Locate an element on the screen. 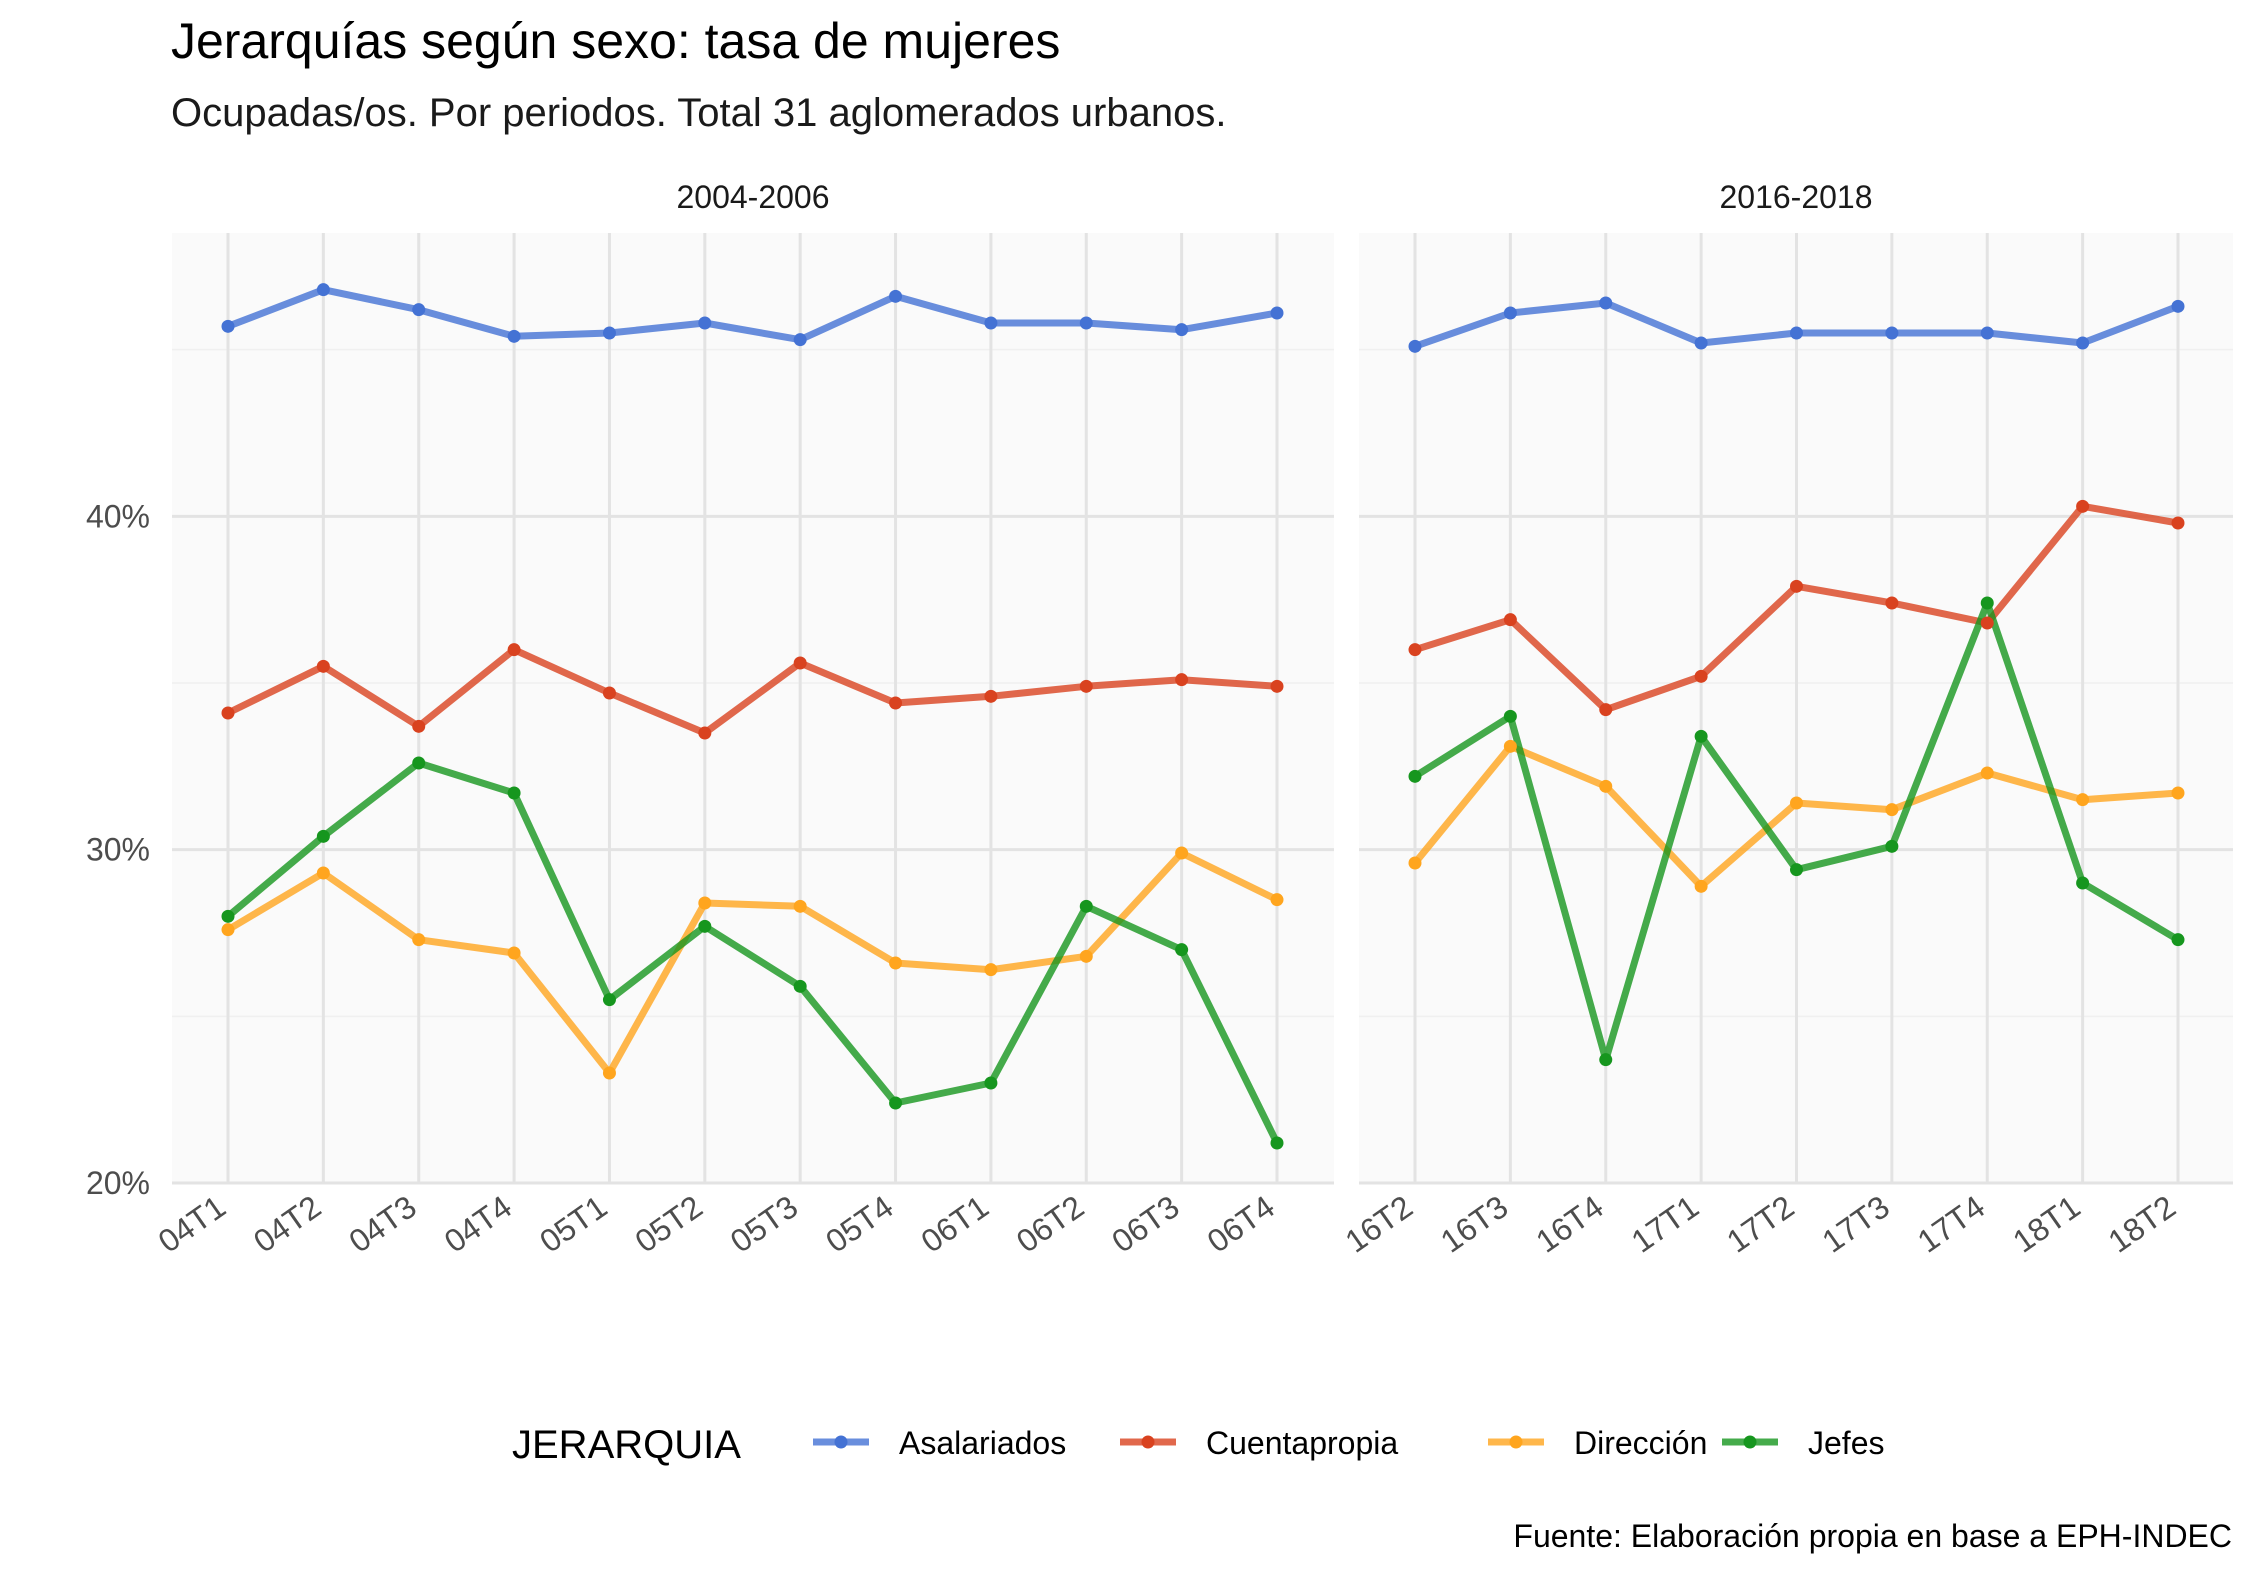  x-tick-label: 06T3 is located at coordinates (1145, 1223).